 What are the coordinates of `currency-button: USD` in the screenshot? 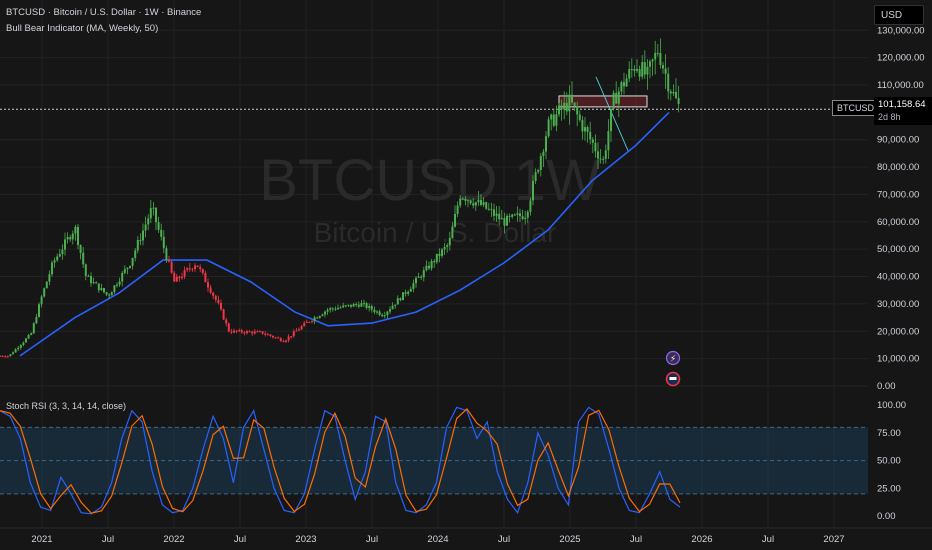 It's located at (899, 15).